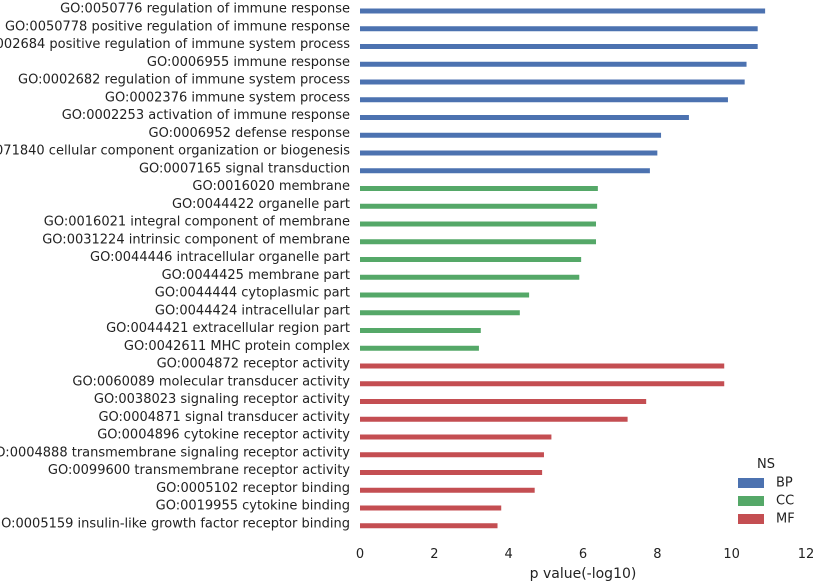 The width and height of the screenshot is (820, 587). Describe the element at coordinates (222, 399) in the screenshot. I see `category-label: GO:0038023 signaling receptor activity` at that location.